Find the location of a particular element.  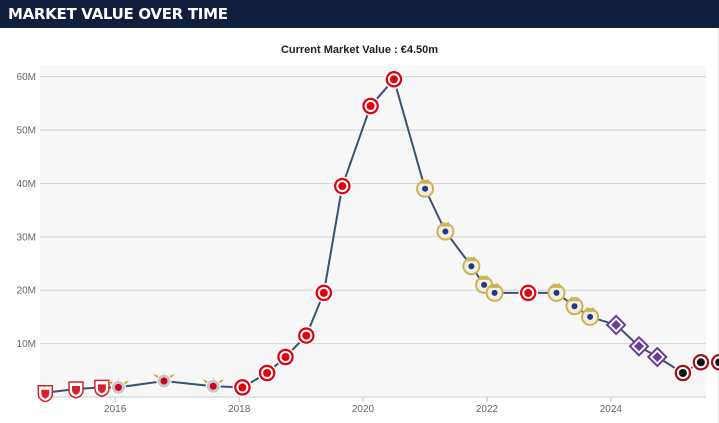

y-axis-ticks: 10M 20M 30M 40M 50M 60M is located at coordinates (26, 211).